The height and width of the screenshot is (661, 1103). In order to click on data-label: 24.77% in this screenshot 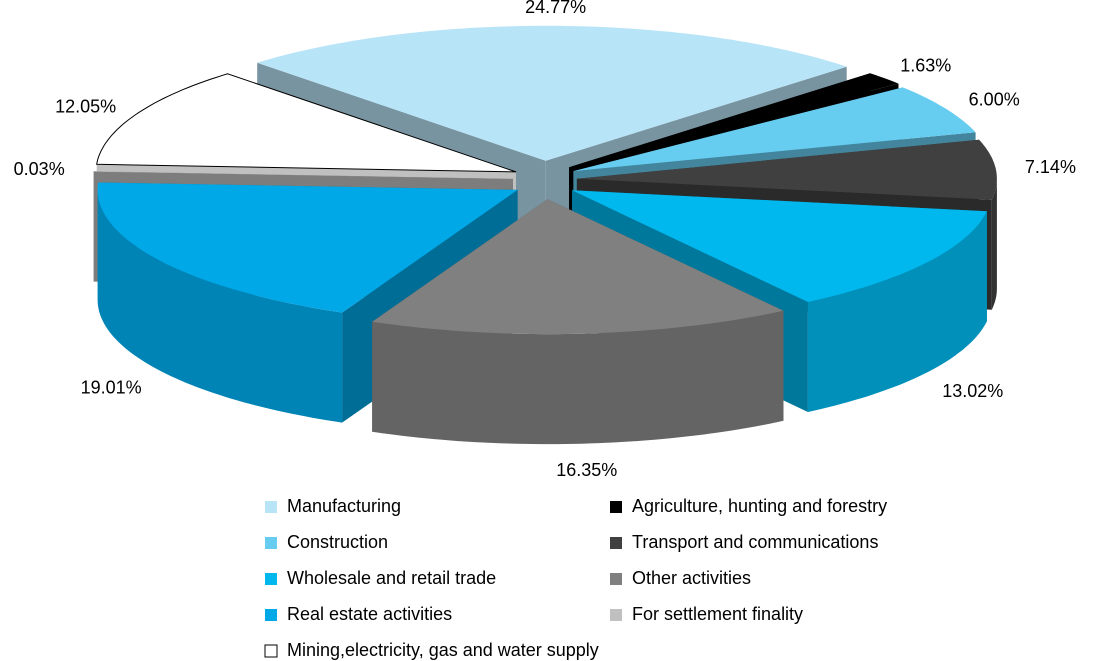, I will do `click(555, 8)`.